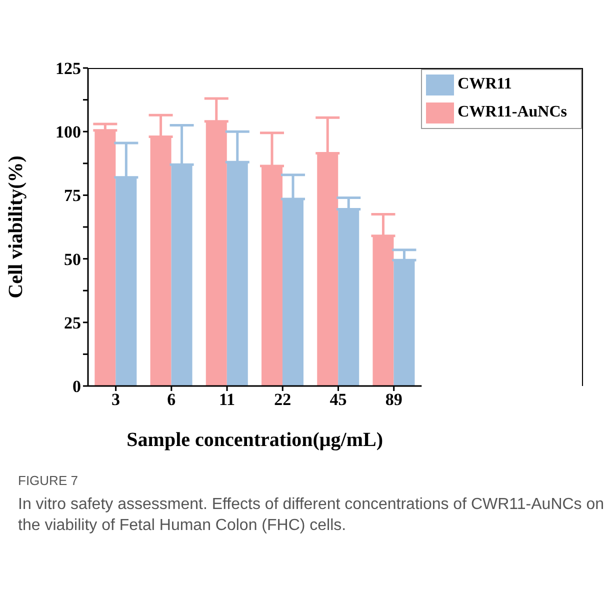 The width and height of the screenshot is (616, 608). What do you see at coordinates (68, 68) in the screenshot?
I see `y-tick-label: 125` at bounding box center [68, 68].